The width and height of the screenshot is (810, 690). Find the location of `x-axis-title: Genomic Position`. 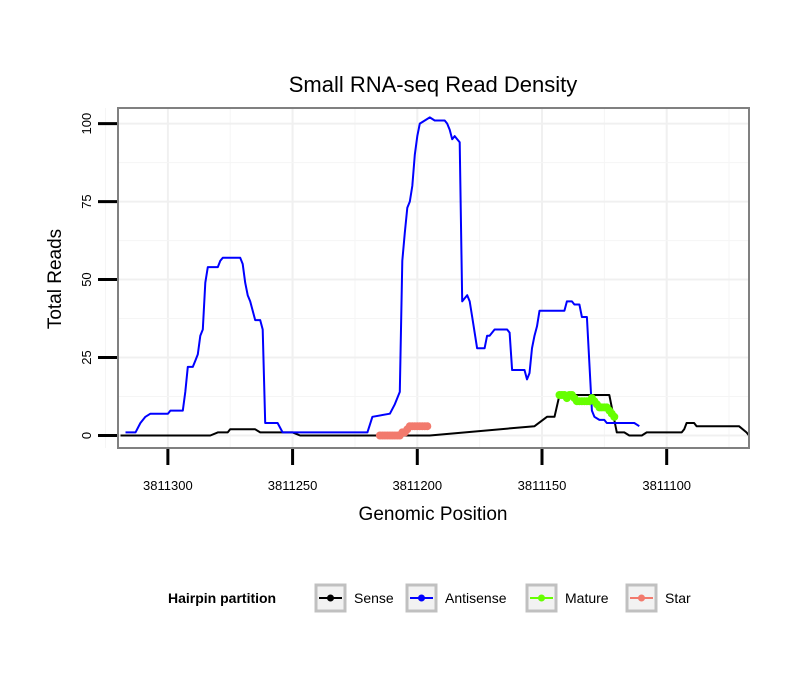

x-axis-title: Genomic Position is located at coordinates (433, 514).